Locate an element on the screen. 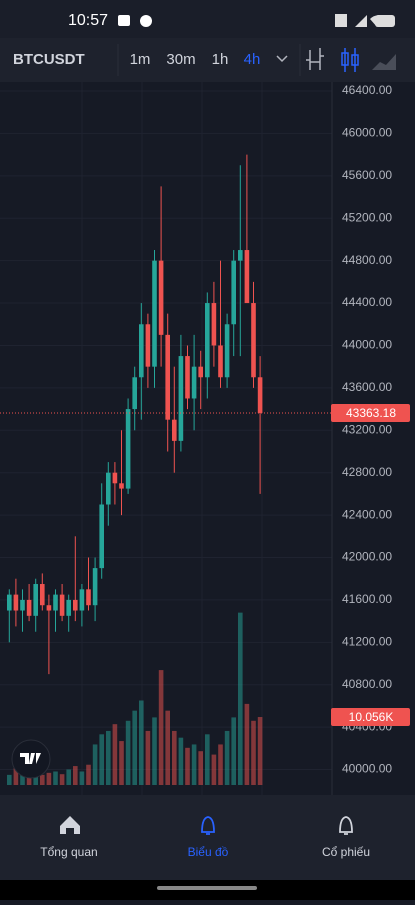  y-tick-label: 46000.00 is located at coordinates (367, 133).